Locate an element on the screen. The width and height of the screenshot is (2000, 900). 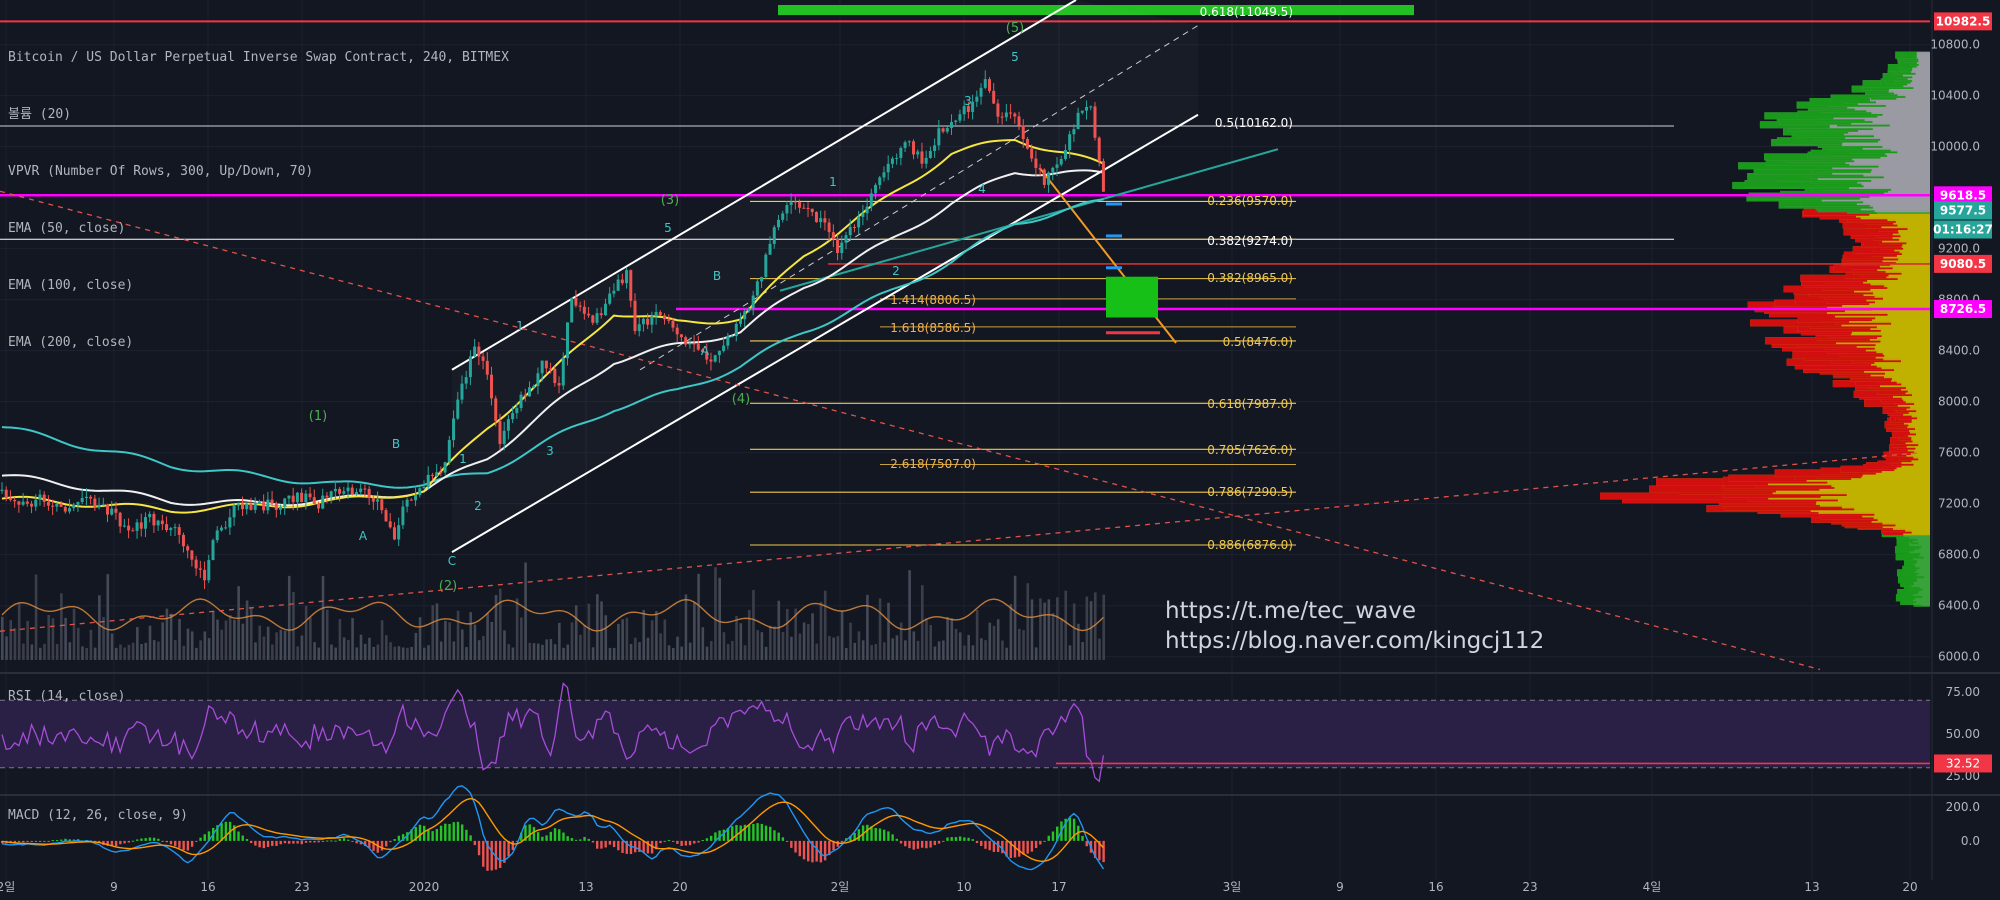
fib-label: 0.786(7290.5) is located at coordinates (1250, 492).